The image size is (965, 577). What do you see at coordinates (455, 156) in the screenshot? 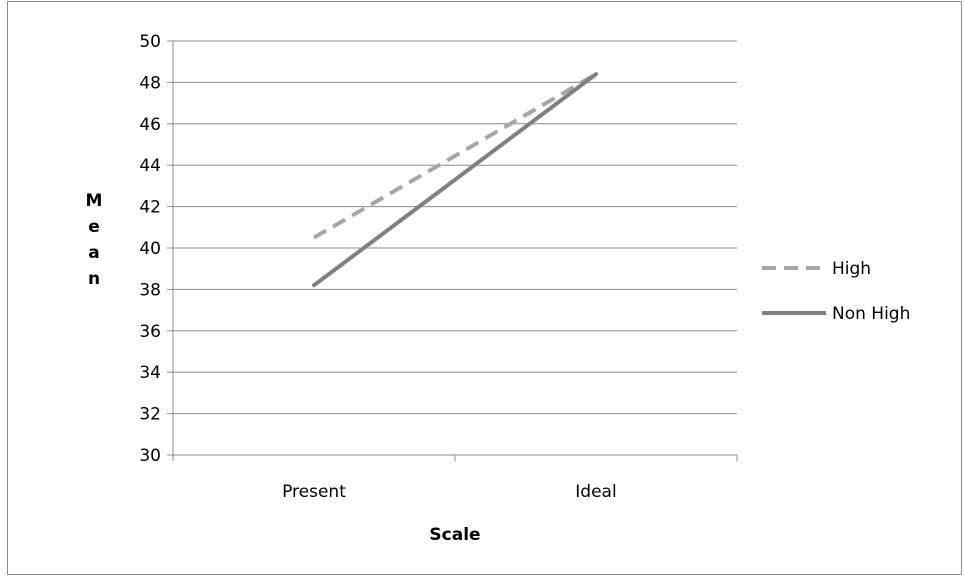
I see `series-line-high` at bounding box center [455, 156].